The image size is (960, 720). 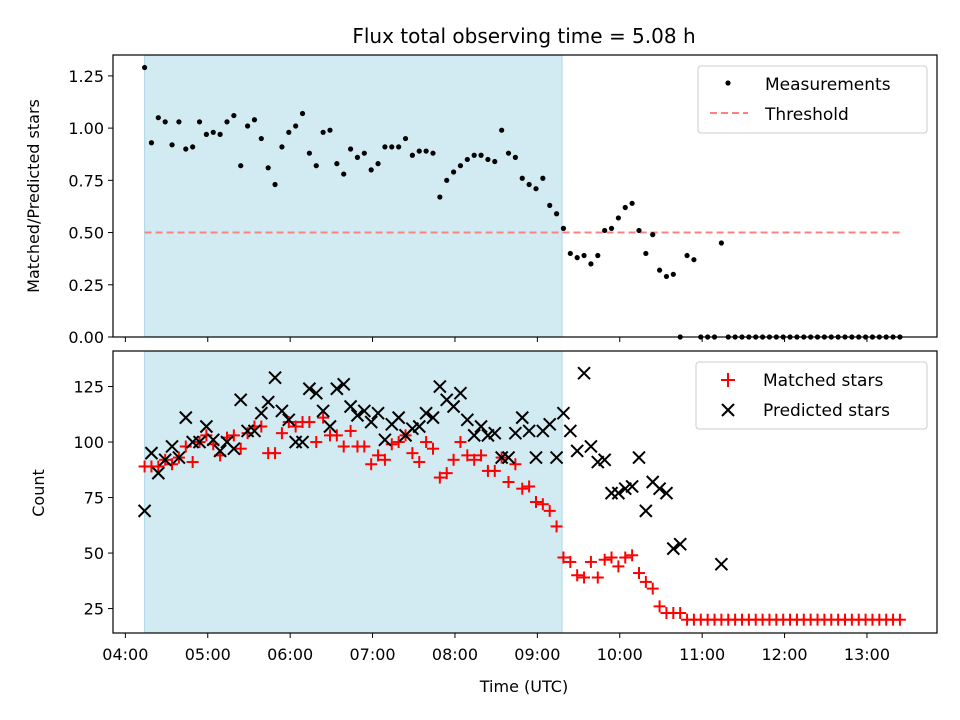 What do you see at coordinates (823, 381) in the screenshot?
I see `legend-matched-stars: Matched stars` at bounding box center [823, 381].